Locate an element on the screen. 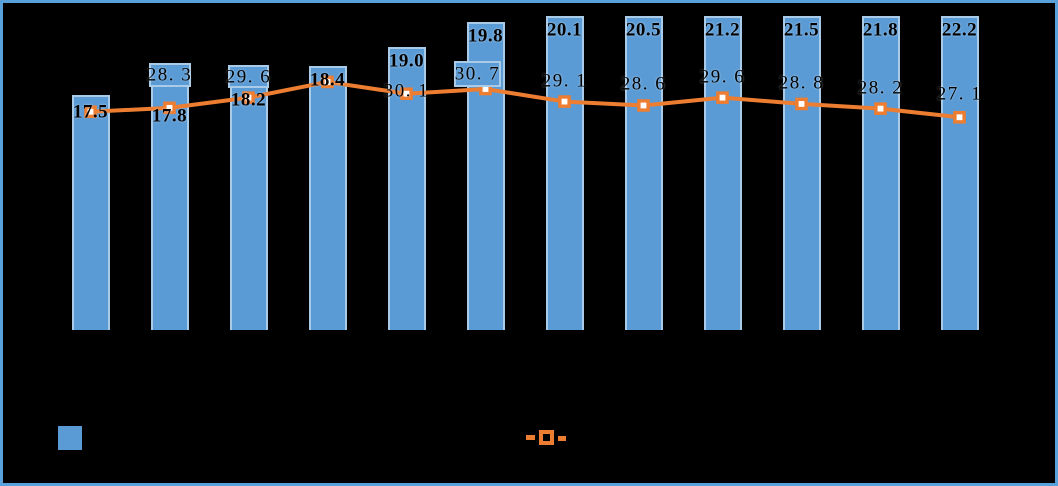  legend-line-dash-right is located at coordinates (562, 438).